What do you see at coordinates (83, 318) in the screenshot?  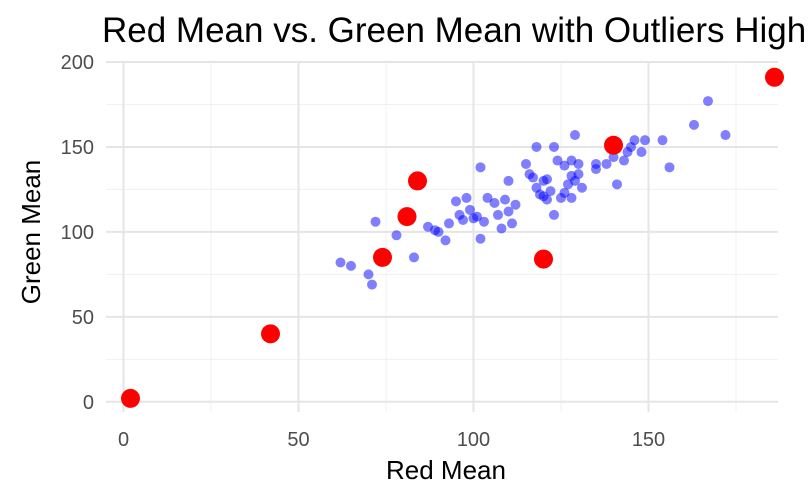 I see `y-tick-label: 50` at bounding box center [83, 318].